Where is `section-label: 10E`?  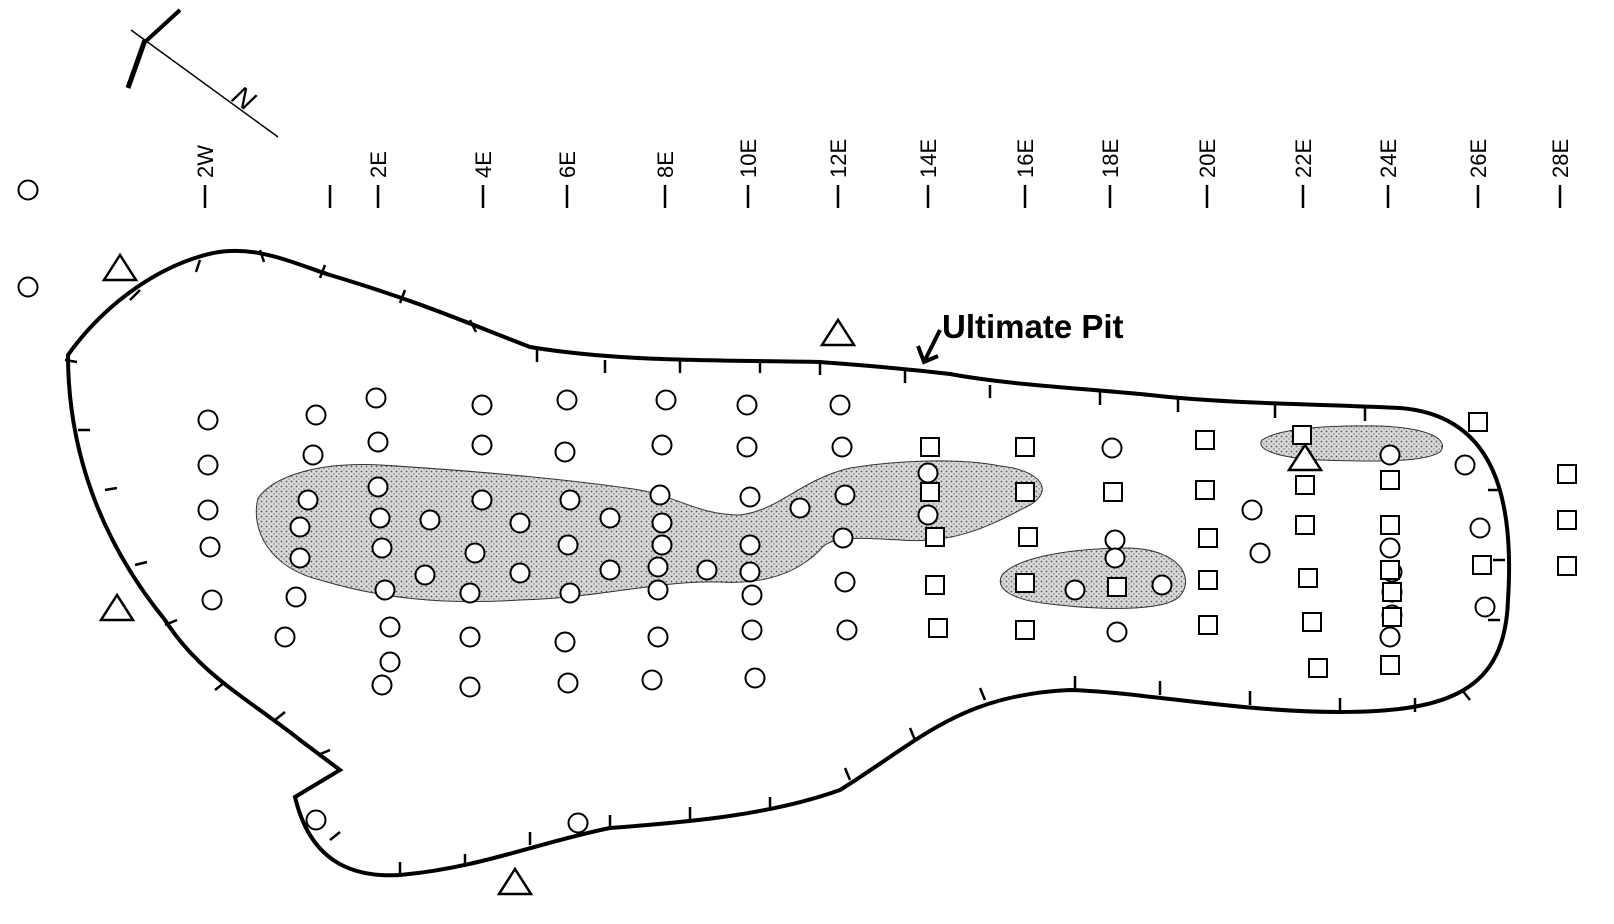
section-label: 10E is located at coordinates (748, 158).